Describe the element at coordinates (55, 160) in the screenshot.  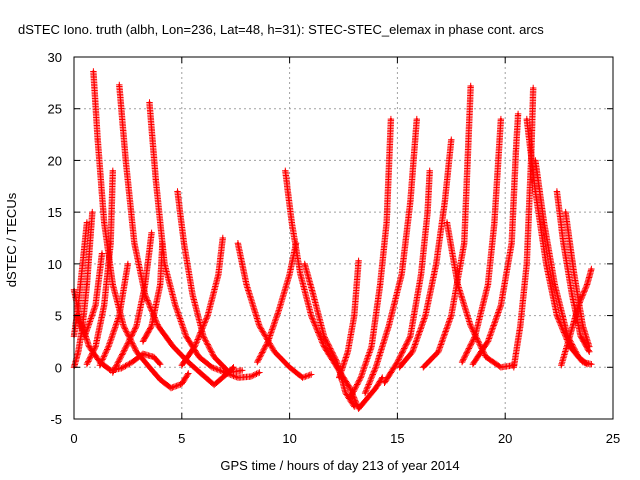
I see `y-tick-label: 20` at that location.